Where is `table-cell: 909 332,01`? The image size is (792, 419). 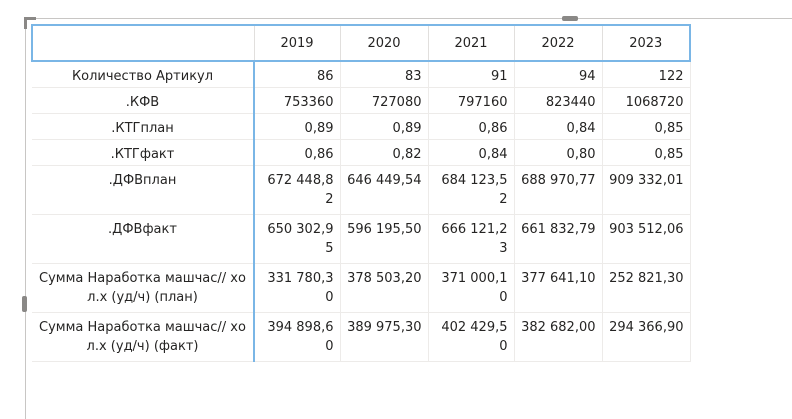
table-cell: 909 332,01 is located at coordinates (646, 190).